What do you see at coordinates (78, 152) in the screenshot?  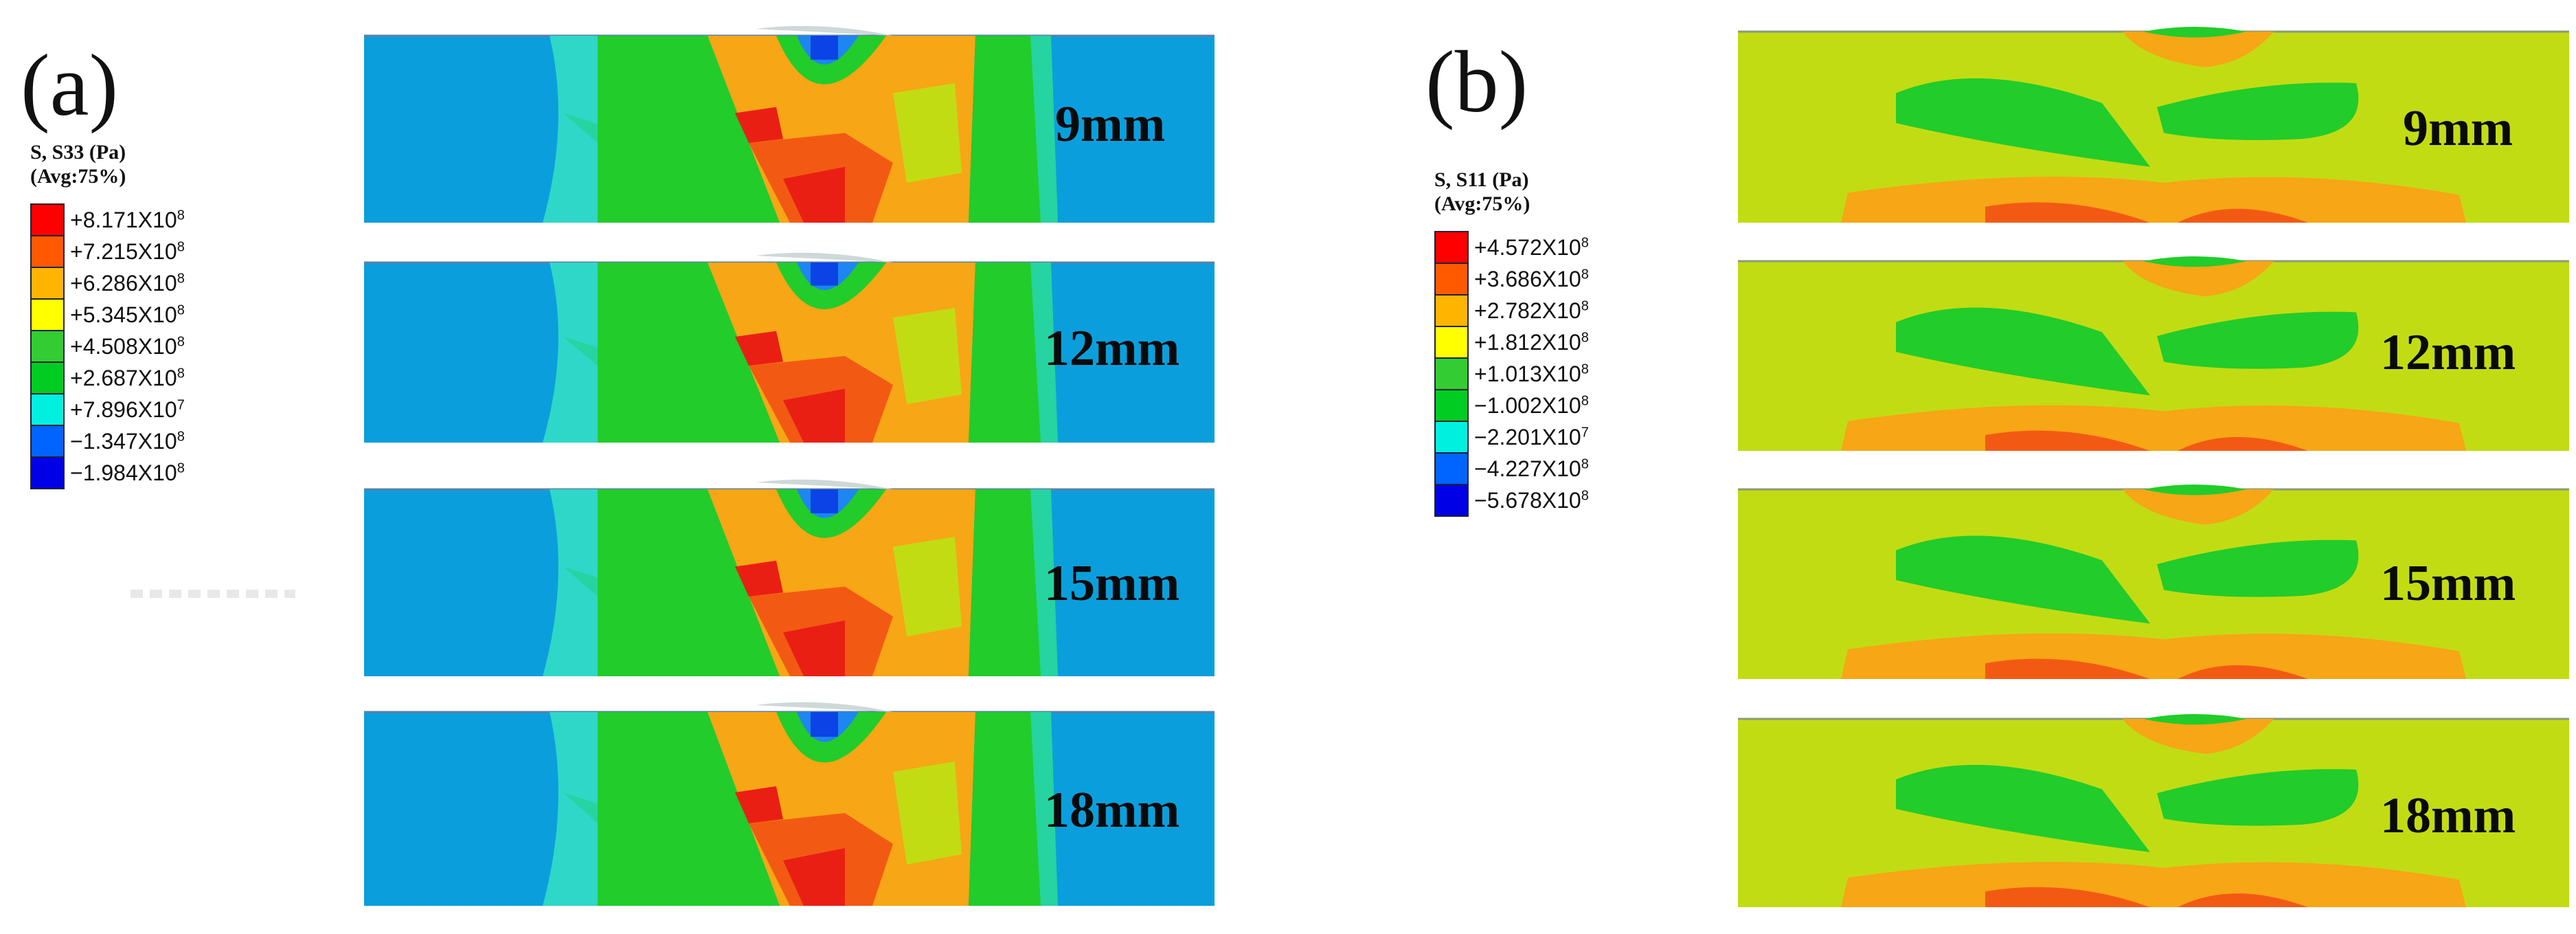 I see `legend-a-title: S, S33 (Pa)` at bounding box center [78, 152].